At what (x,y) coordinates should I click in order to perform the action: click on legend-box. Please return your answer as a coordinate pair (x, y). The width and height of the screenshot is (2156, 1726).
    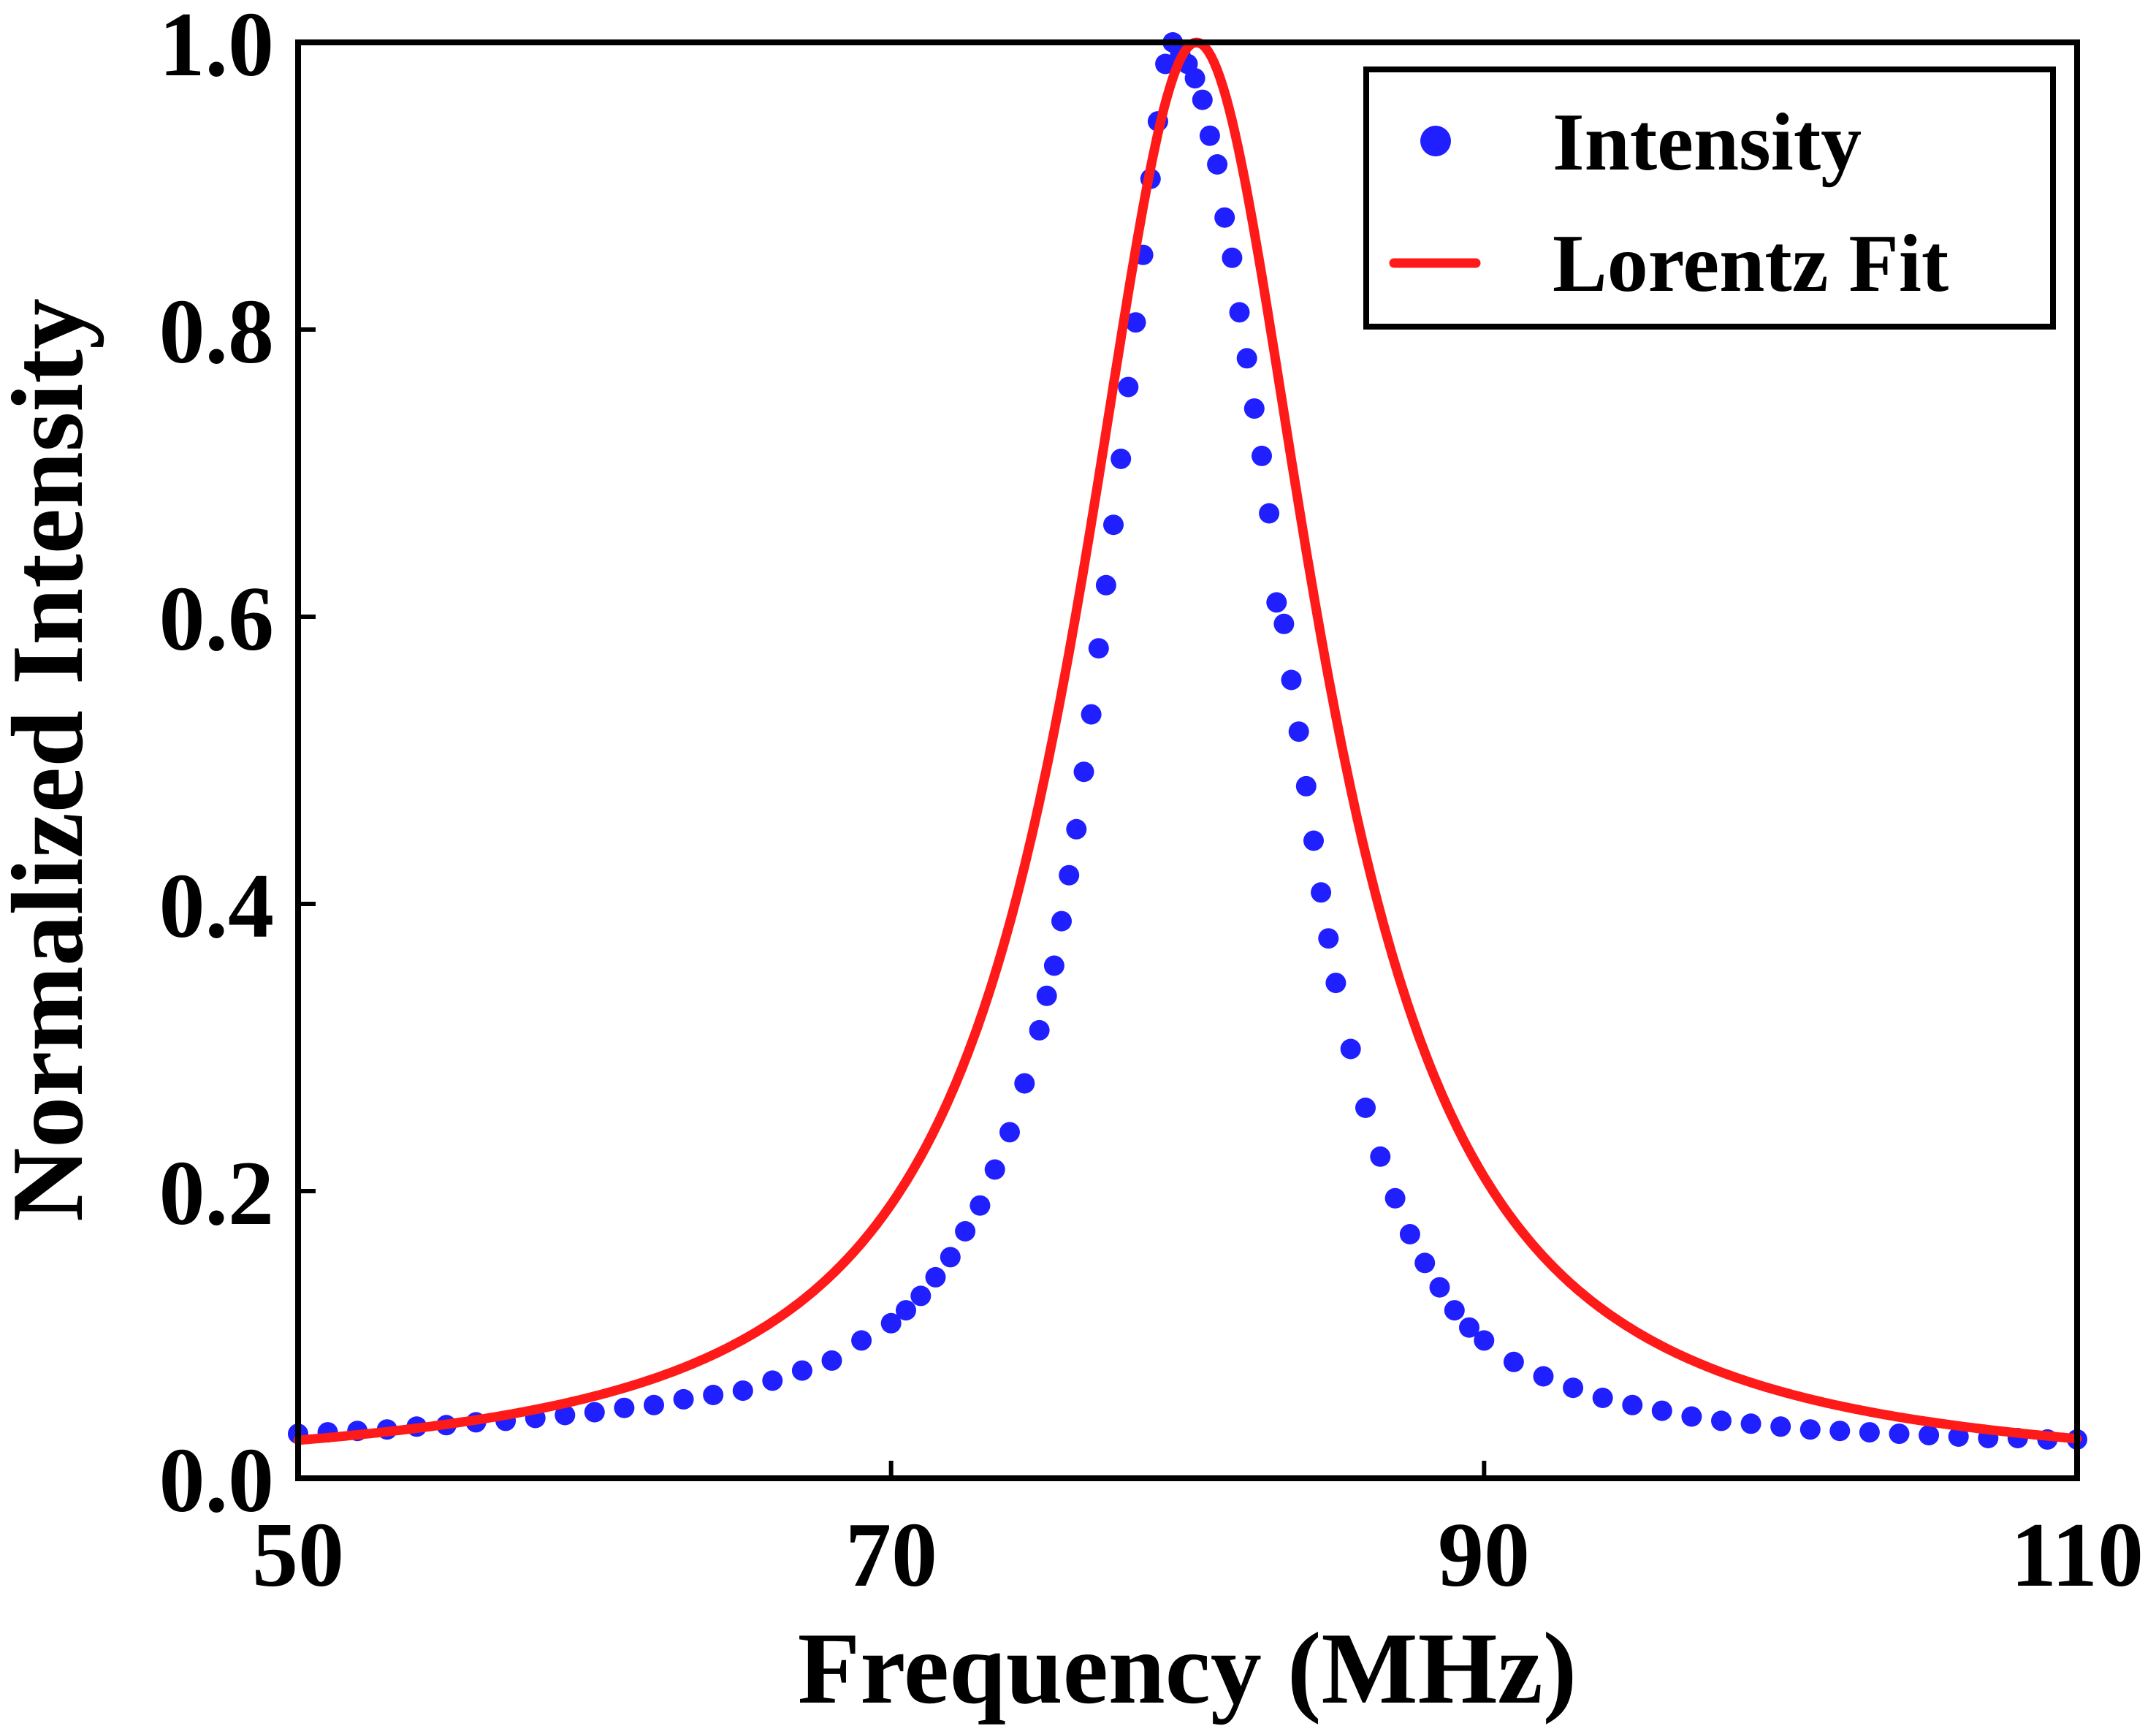
    Looking at the image, I should click on (1709, 198).